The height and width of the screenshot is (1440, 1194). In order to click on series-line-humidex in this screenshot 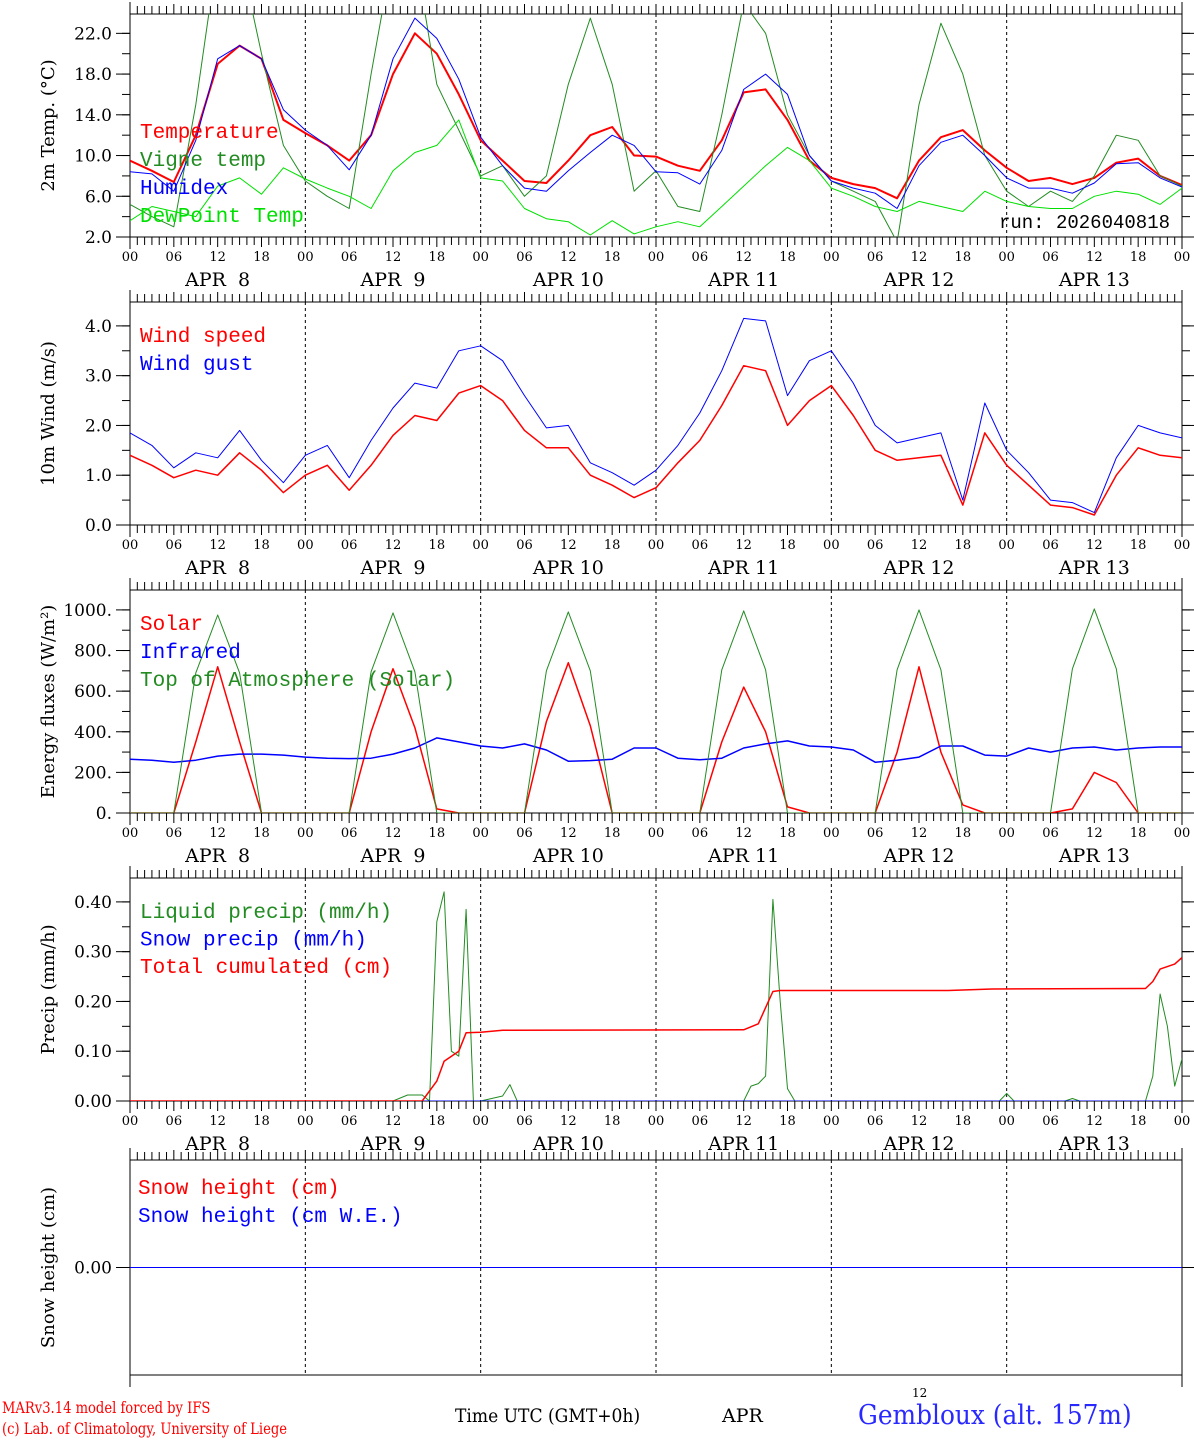, I will do `click(656, 113)`.